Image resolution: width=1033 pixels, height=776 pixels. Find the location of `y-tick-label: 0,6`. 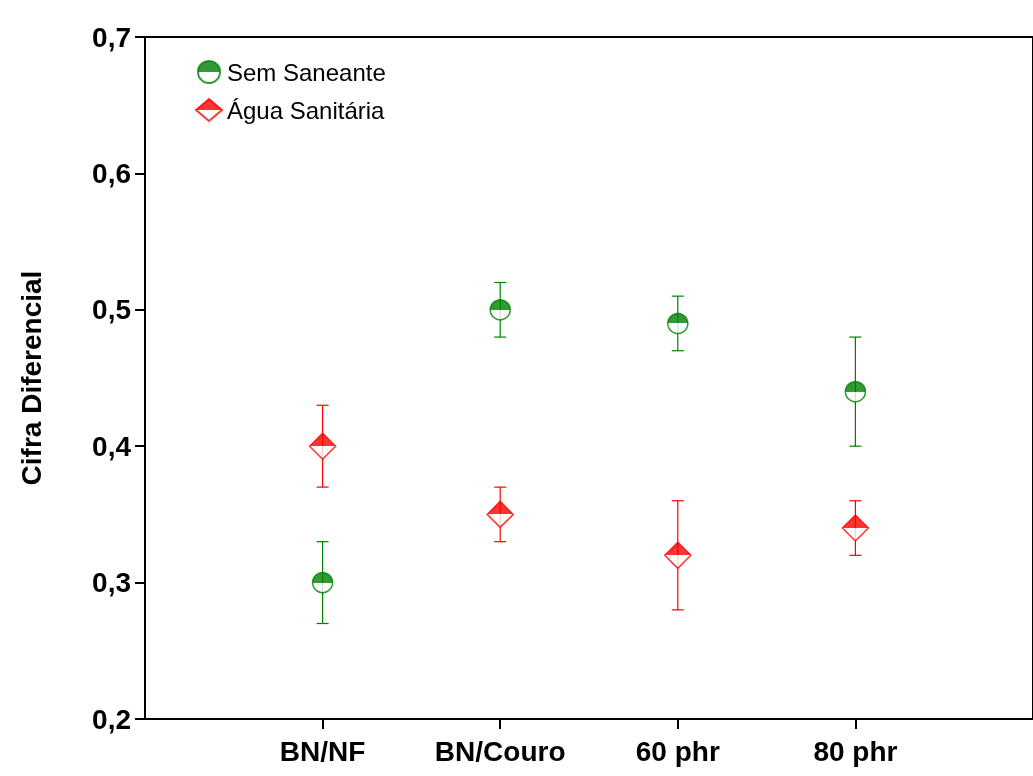

y-tick-label: 0,6 is located at coordinates (111, 173).